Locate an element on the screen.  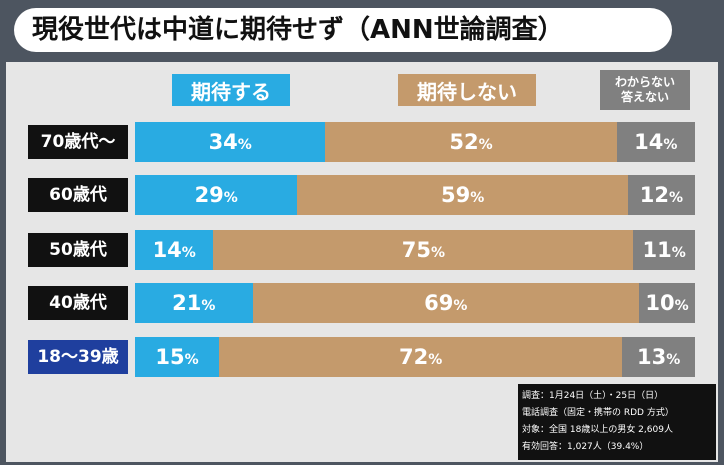
value-label: 13% is located at coordinates (658, 357).